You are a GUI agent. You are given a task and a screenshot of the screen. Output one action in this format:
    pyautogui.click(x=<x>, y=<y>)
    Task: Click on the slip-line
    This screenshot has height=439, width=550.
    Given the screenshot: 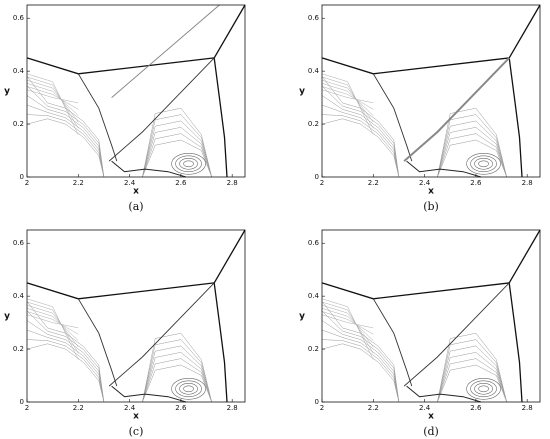 What is the action you would take?
    pyautogui.click(x=165, y=51)
    